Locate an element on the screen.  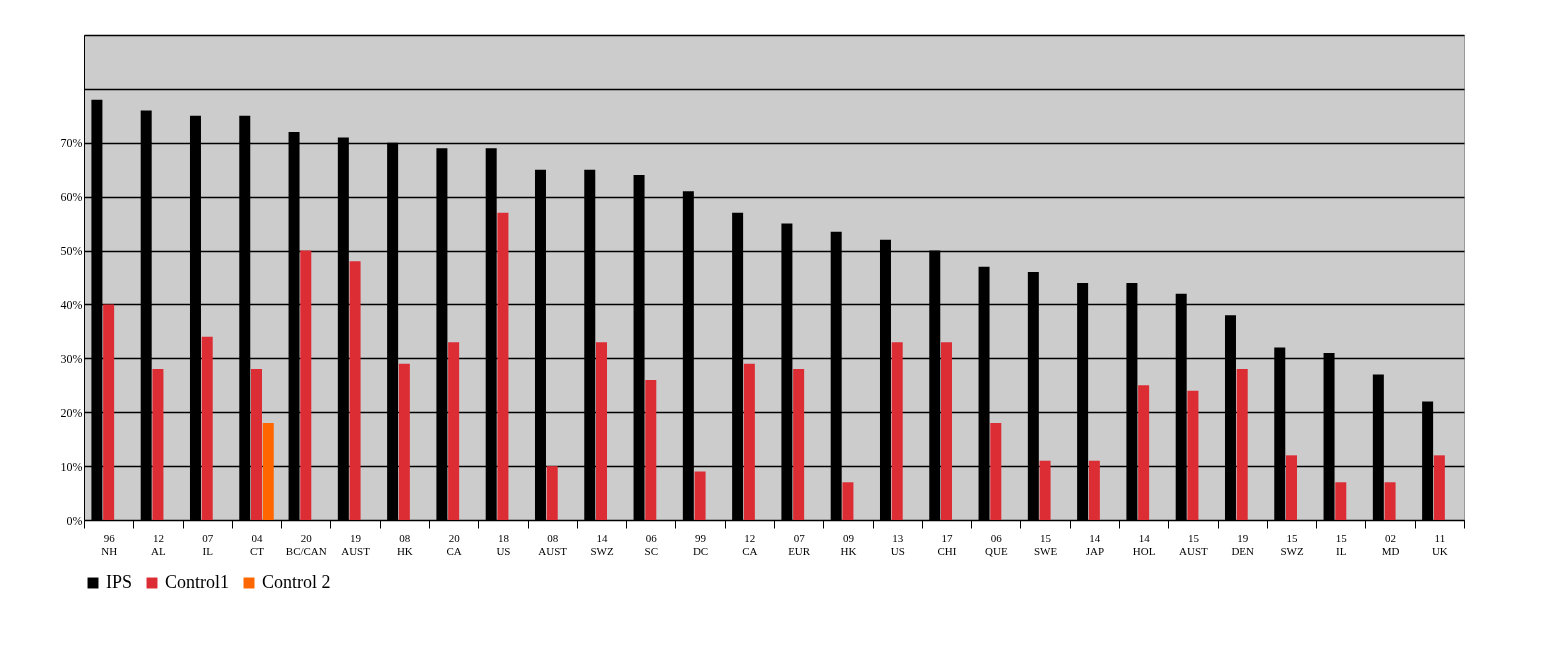
x-tick-label: 18 US is located at coordinates (503, 544).